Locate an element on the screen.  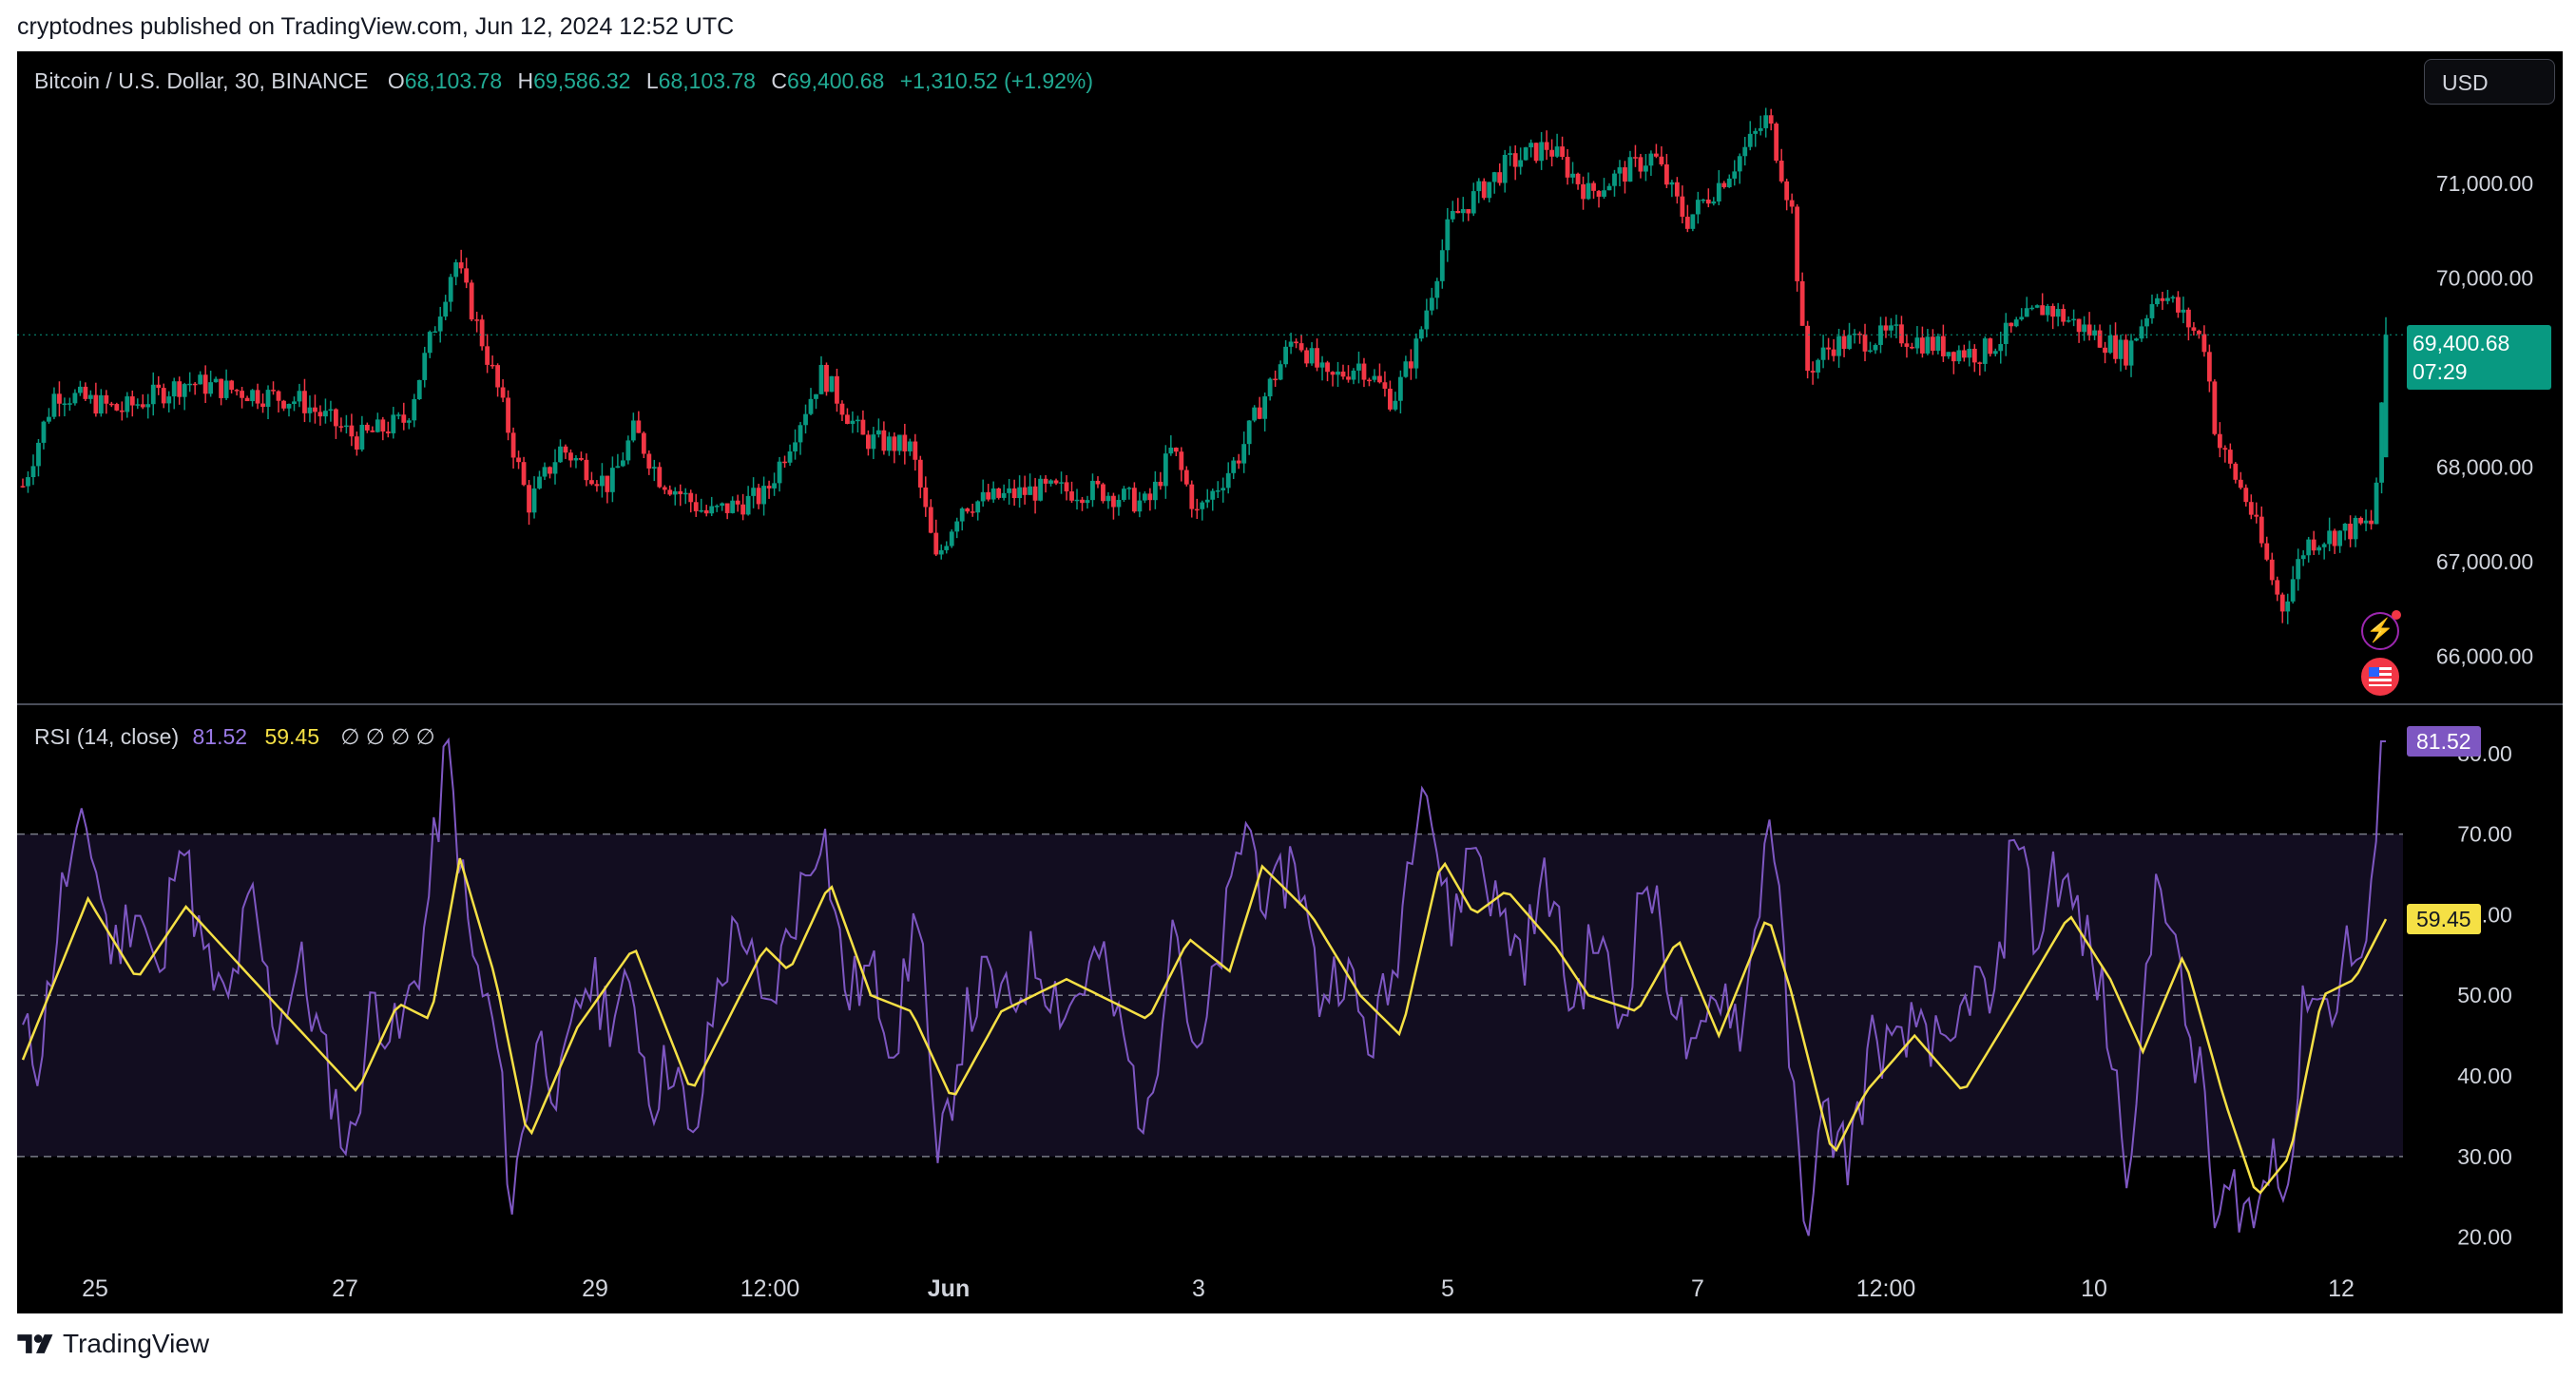
time-tick-label: 10 is located at coordinates (2094, 1288).